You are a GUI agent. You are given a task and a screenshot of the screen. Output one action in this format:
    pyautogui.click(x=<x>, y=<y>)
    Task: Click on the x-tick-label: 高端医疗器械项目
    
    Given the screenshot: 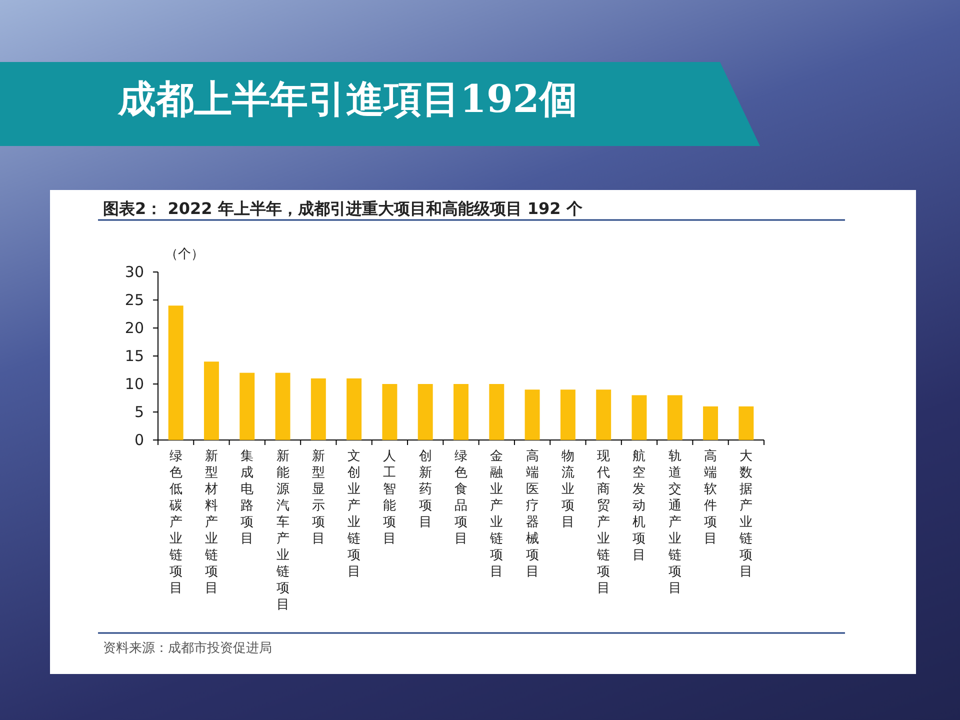 What is the action you would take?
    pyautogui.click(x=532, y=514)
    